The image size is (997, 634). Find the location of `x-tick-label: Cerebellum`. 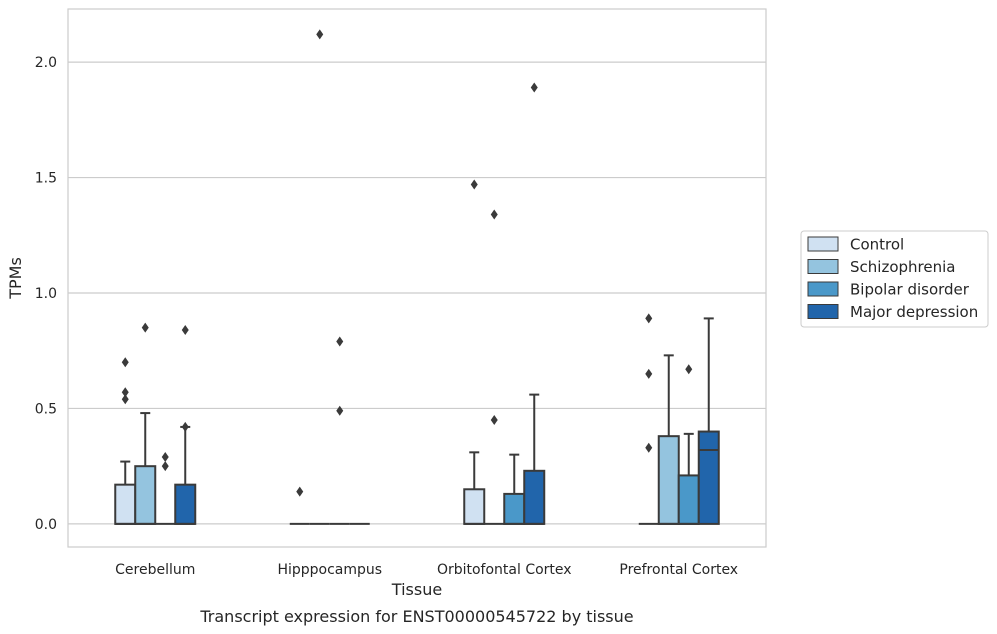

x-tick-label: Cerebellum is located at coordinates (155, 570).